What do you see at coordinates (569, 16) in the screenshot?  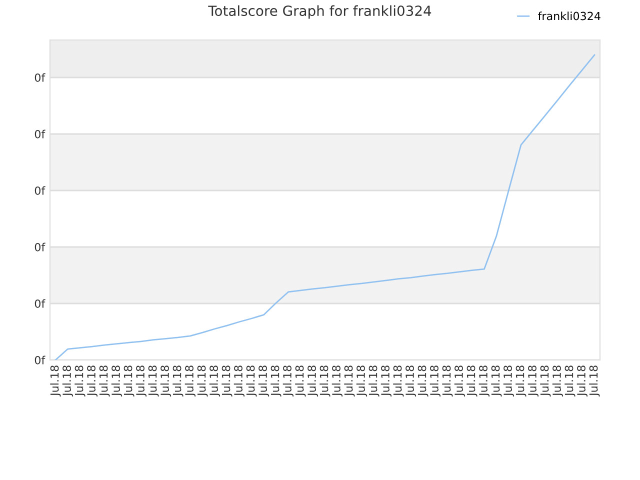 I see `legend-label: frankli0324` at bounding box center [569, 16].